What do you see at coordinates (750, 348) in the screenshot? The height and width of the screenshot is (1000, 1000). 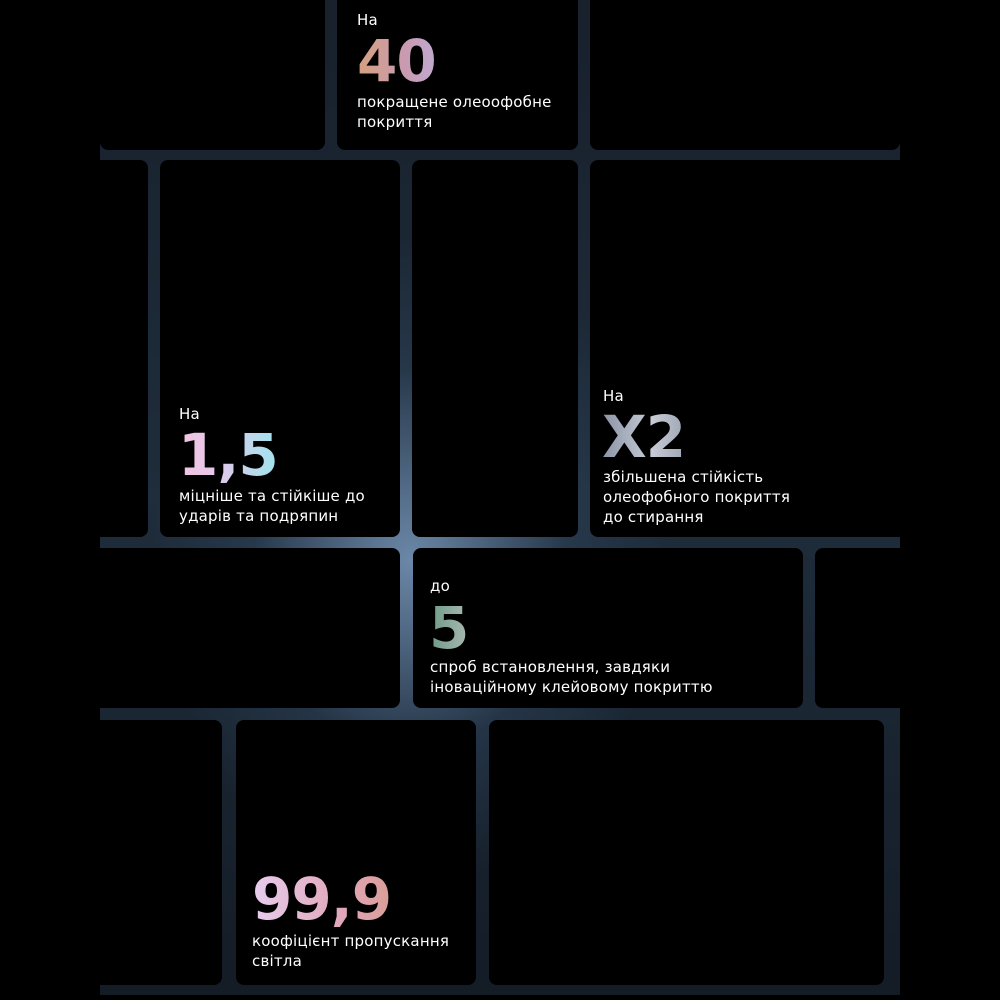 I see `stat-tile-x2` at bounding box center [750, 348].